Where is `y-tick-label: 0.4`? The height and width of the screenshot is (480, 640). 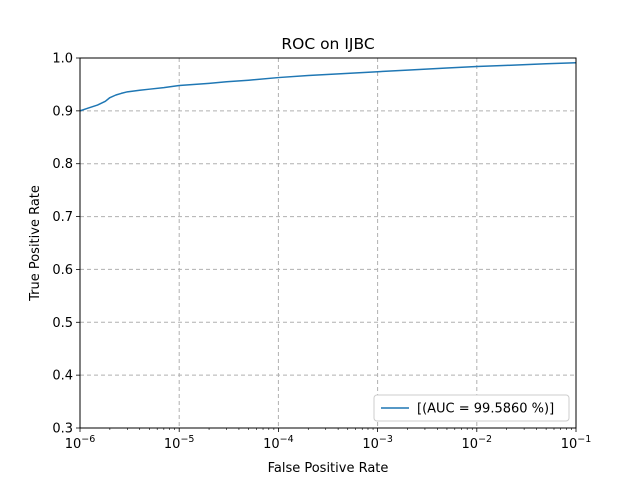
y-tick-label: 0.4 is located at coordinates (62, 376).